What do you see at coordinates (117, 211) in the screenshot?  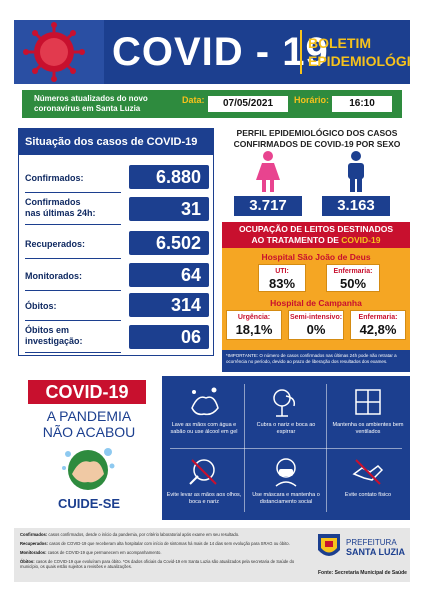 I see `case-row: Confirmados nas últimas 24h: 31` at bounding box center [117, 211].